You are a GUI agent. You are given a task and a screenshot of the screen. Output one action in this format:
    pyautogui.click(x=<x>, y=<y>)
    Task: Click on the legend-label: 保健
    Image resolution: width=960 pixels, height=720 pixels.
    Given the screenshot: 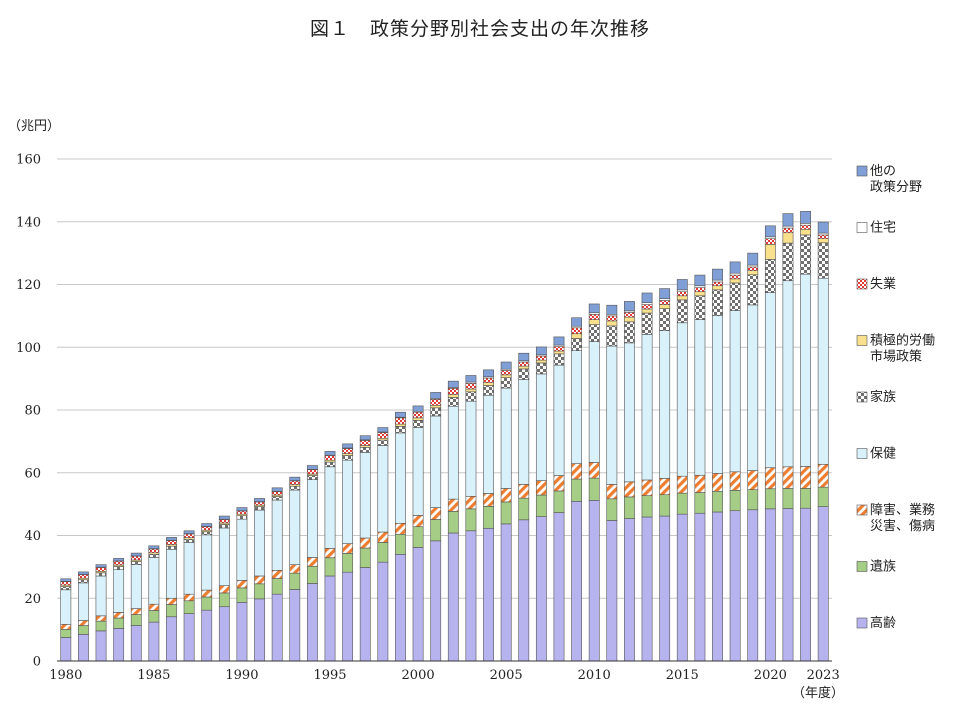 What is the action you would take?
    pyautogui.click(x=883, y=454)
    